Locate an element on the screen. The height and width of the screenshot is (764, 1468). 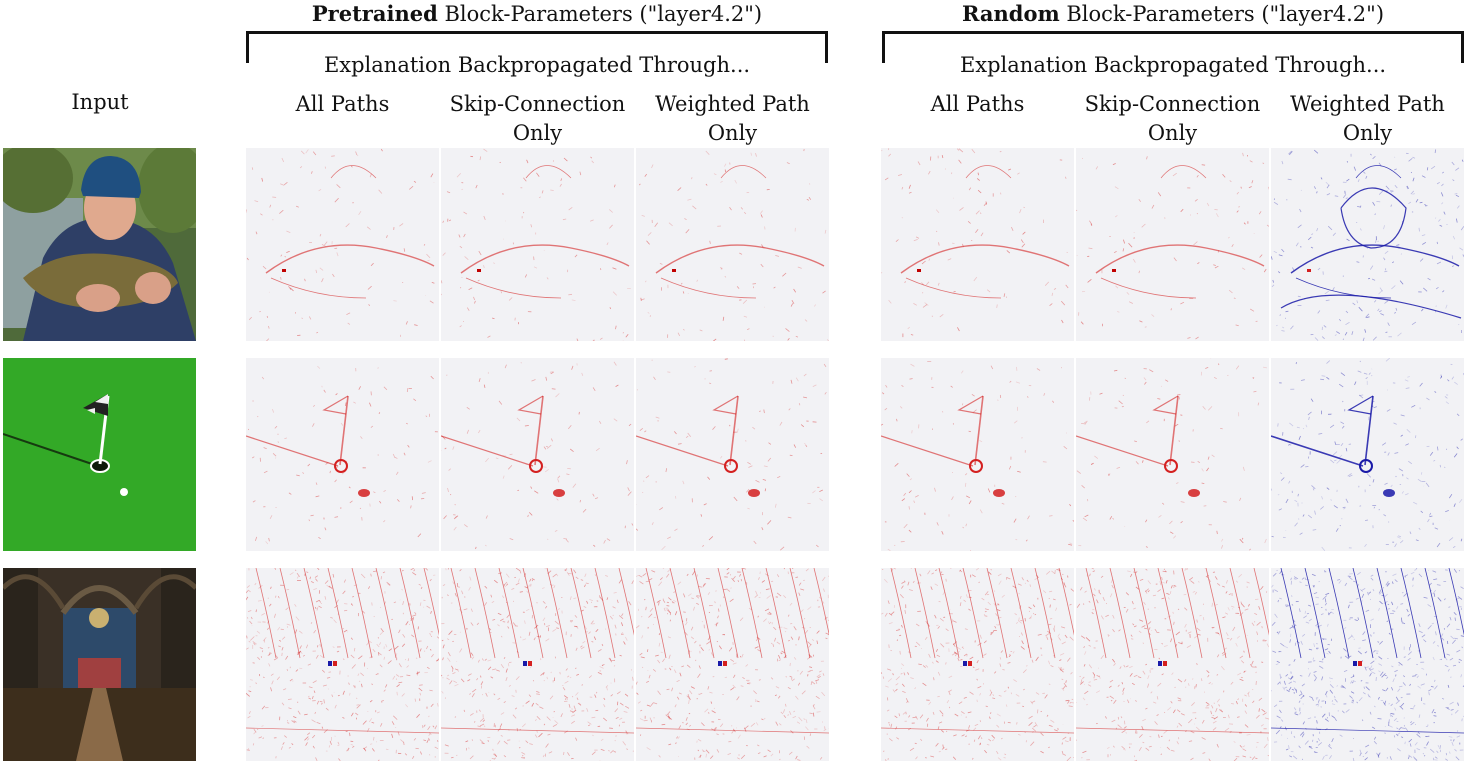
bracket-pretrained is located at coordinates (537, 47).